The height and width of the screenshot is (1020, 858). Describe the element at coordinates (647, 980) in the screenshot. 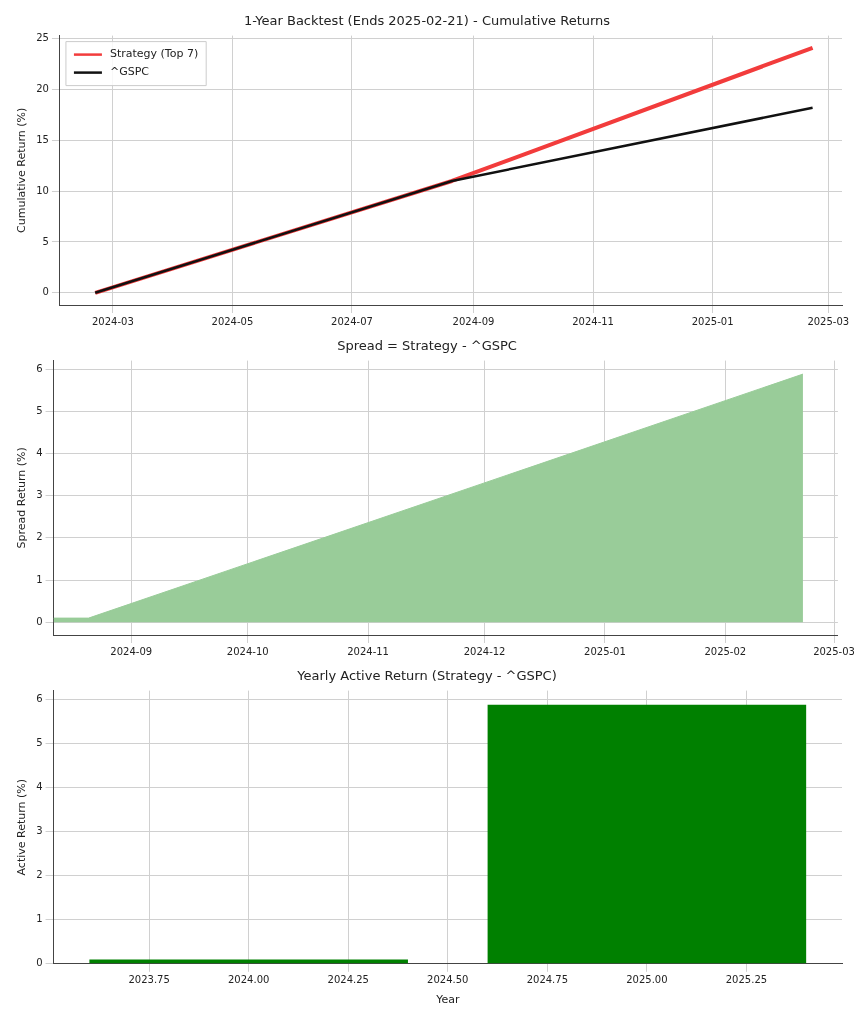

I see `x-tick-label: 2025.00` at that location.